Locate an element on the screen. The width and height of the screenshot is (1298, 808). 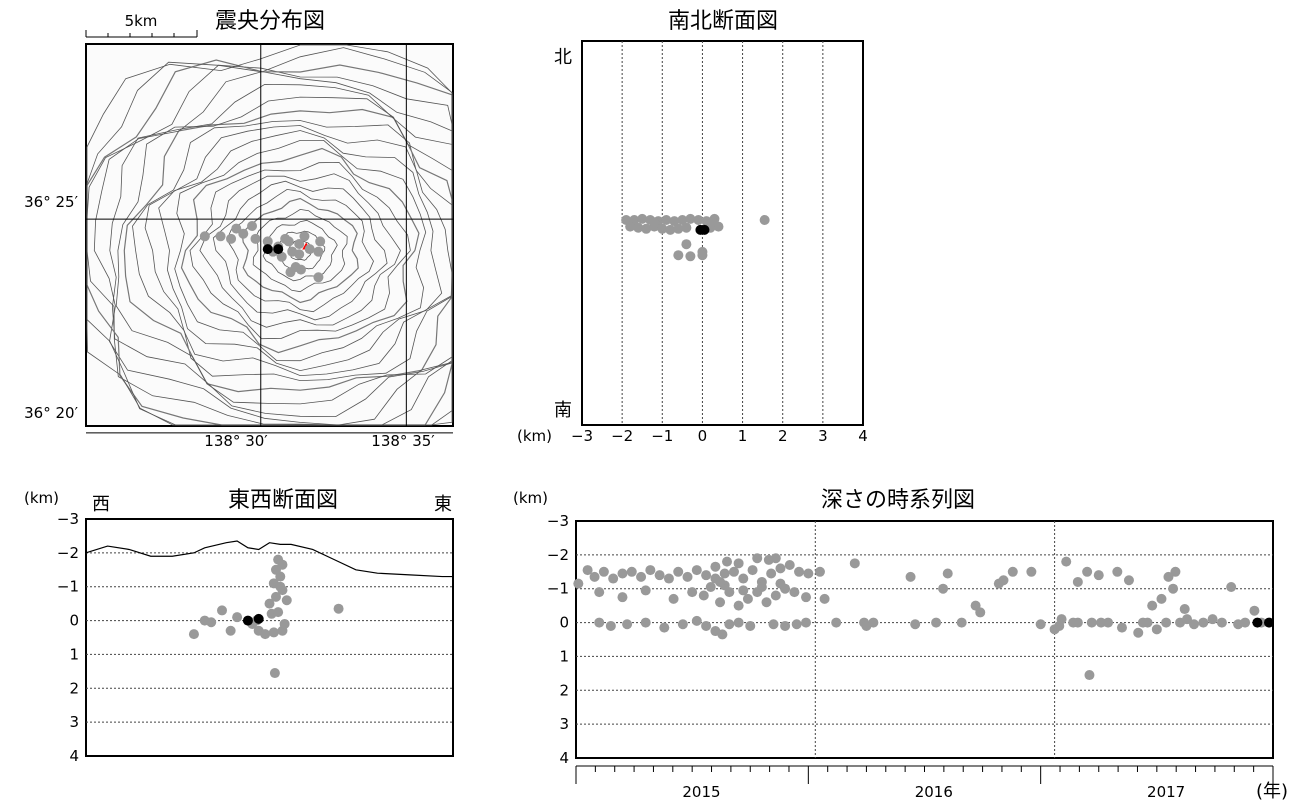
ts-y-tick-label: 0 is located at coordinates (564, 623).